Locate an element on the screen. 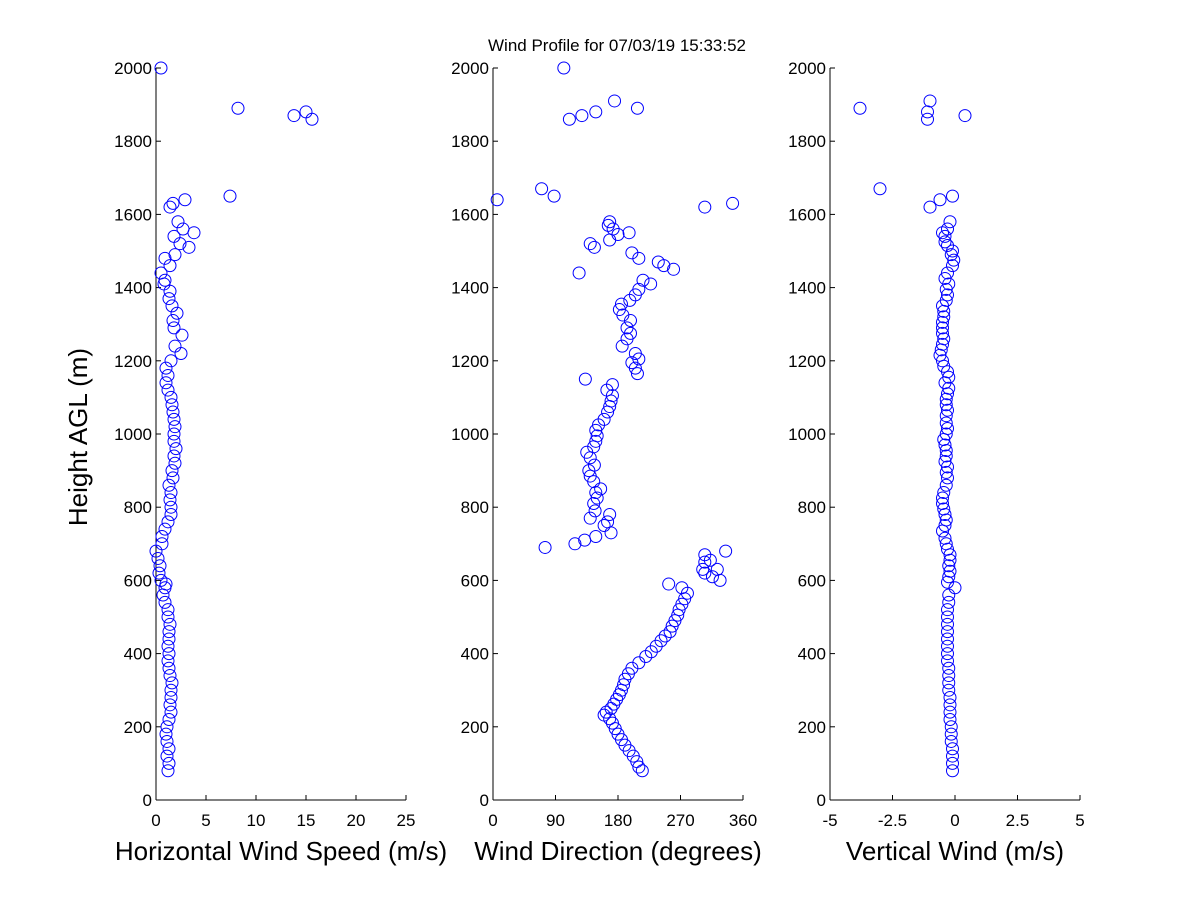  x-axis-title: Horizontal Wind Speed (m/s) is located at coordinates (281, 851).